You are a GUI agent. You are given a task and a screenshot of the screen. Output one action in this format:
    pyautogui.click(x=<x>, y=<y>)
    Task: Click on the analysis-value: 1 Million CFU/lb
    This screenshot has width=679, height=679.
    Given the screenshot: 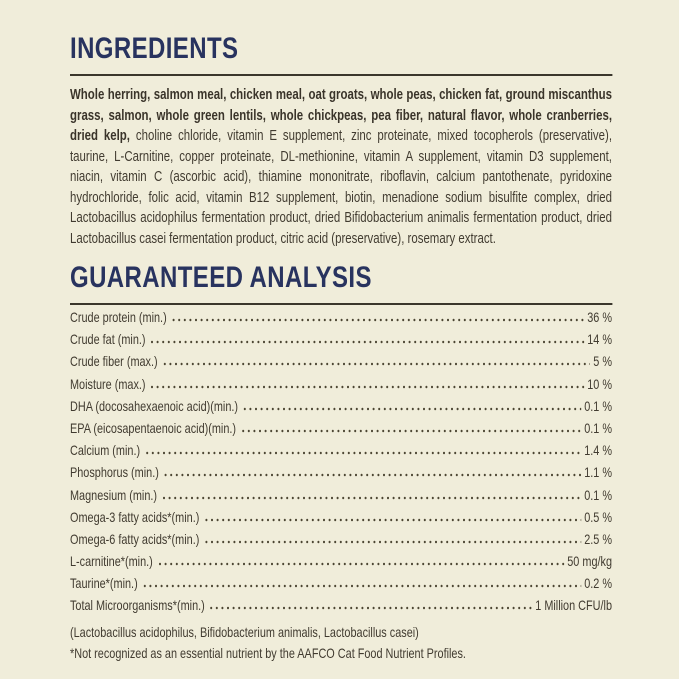 What is the action you would take?
    pyautogui.click(x=573, y=606)
    